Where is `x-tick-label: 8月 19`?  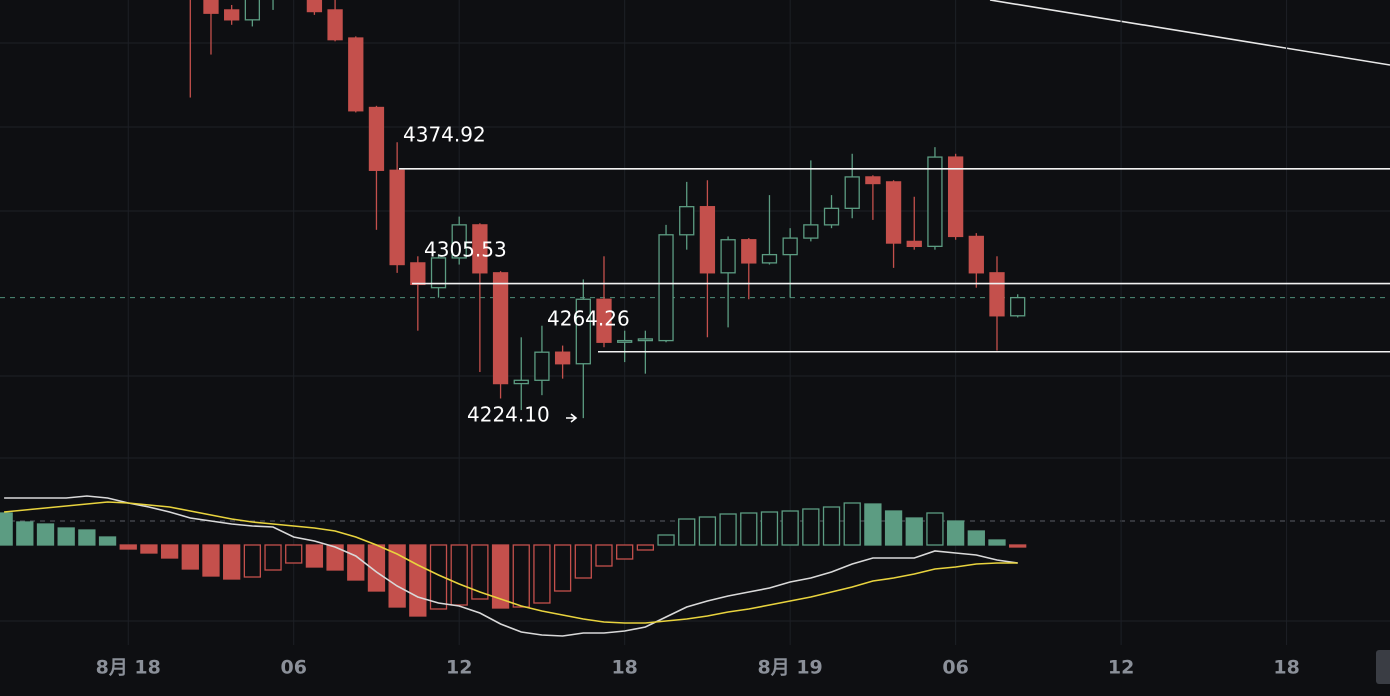
x-tick-label: 8月 19 is located at coordinates (790, 668).